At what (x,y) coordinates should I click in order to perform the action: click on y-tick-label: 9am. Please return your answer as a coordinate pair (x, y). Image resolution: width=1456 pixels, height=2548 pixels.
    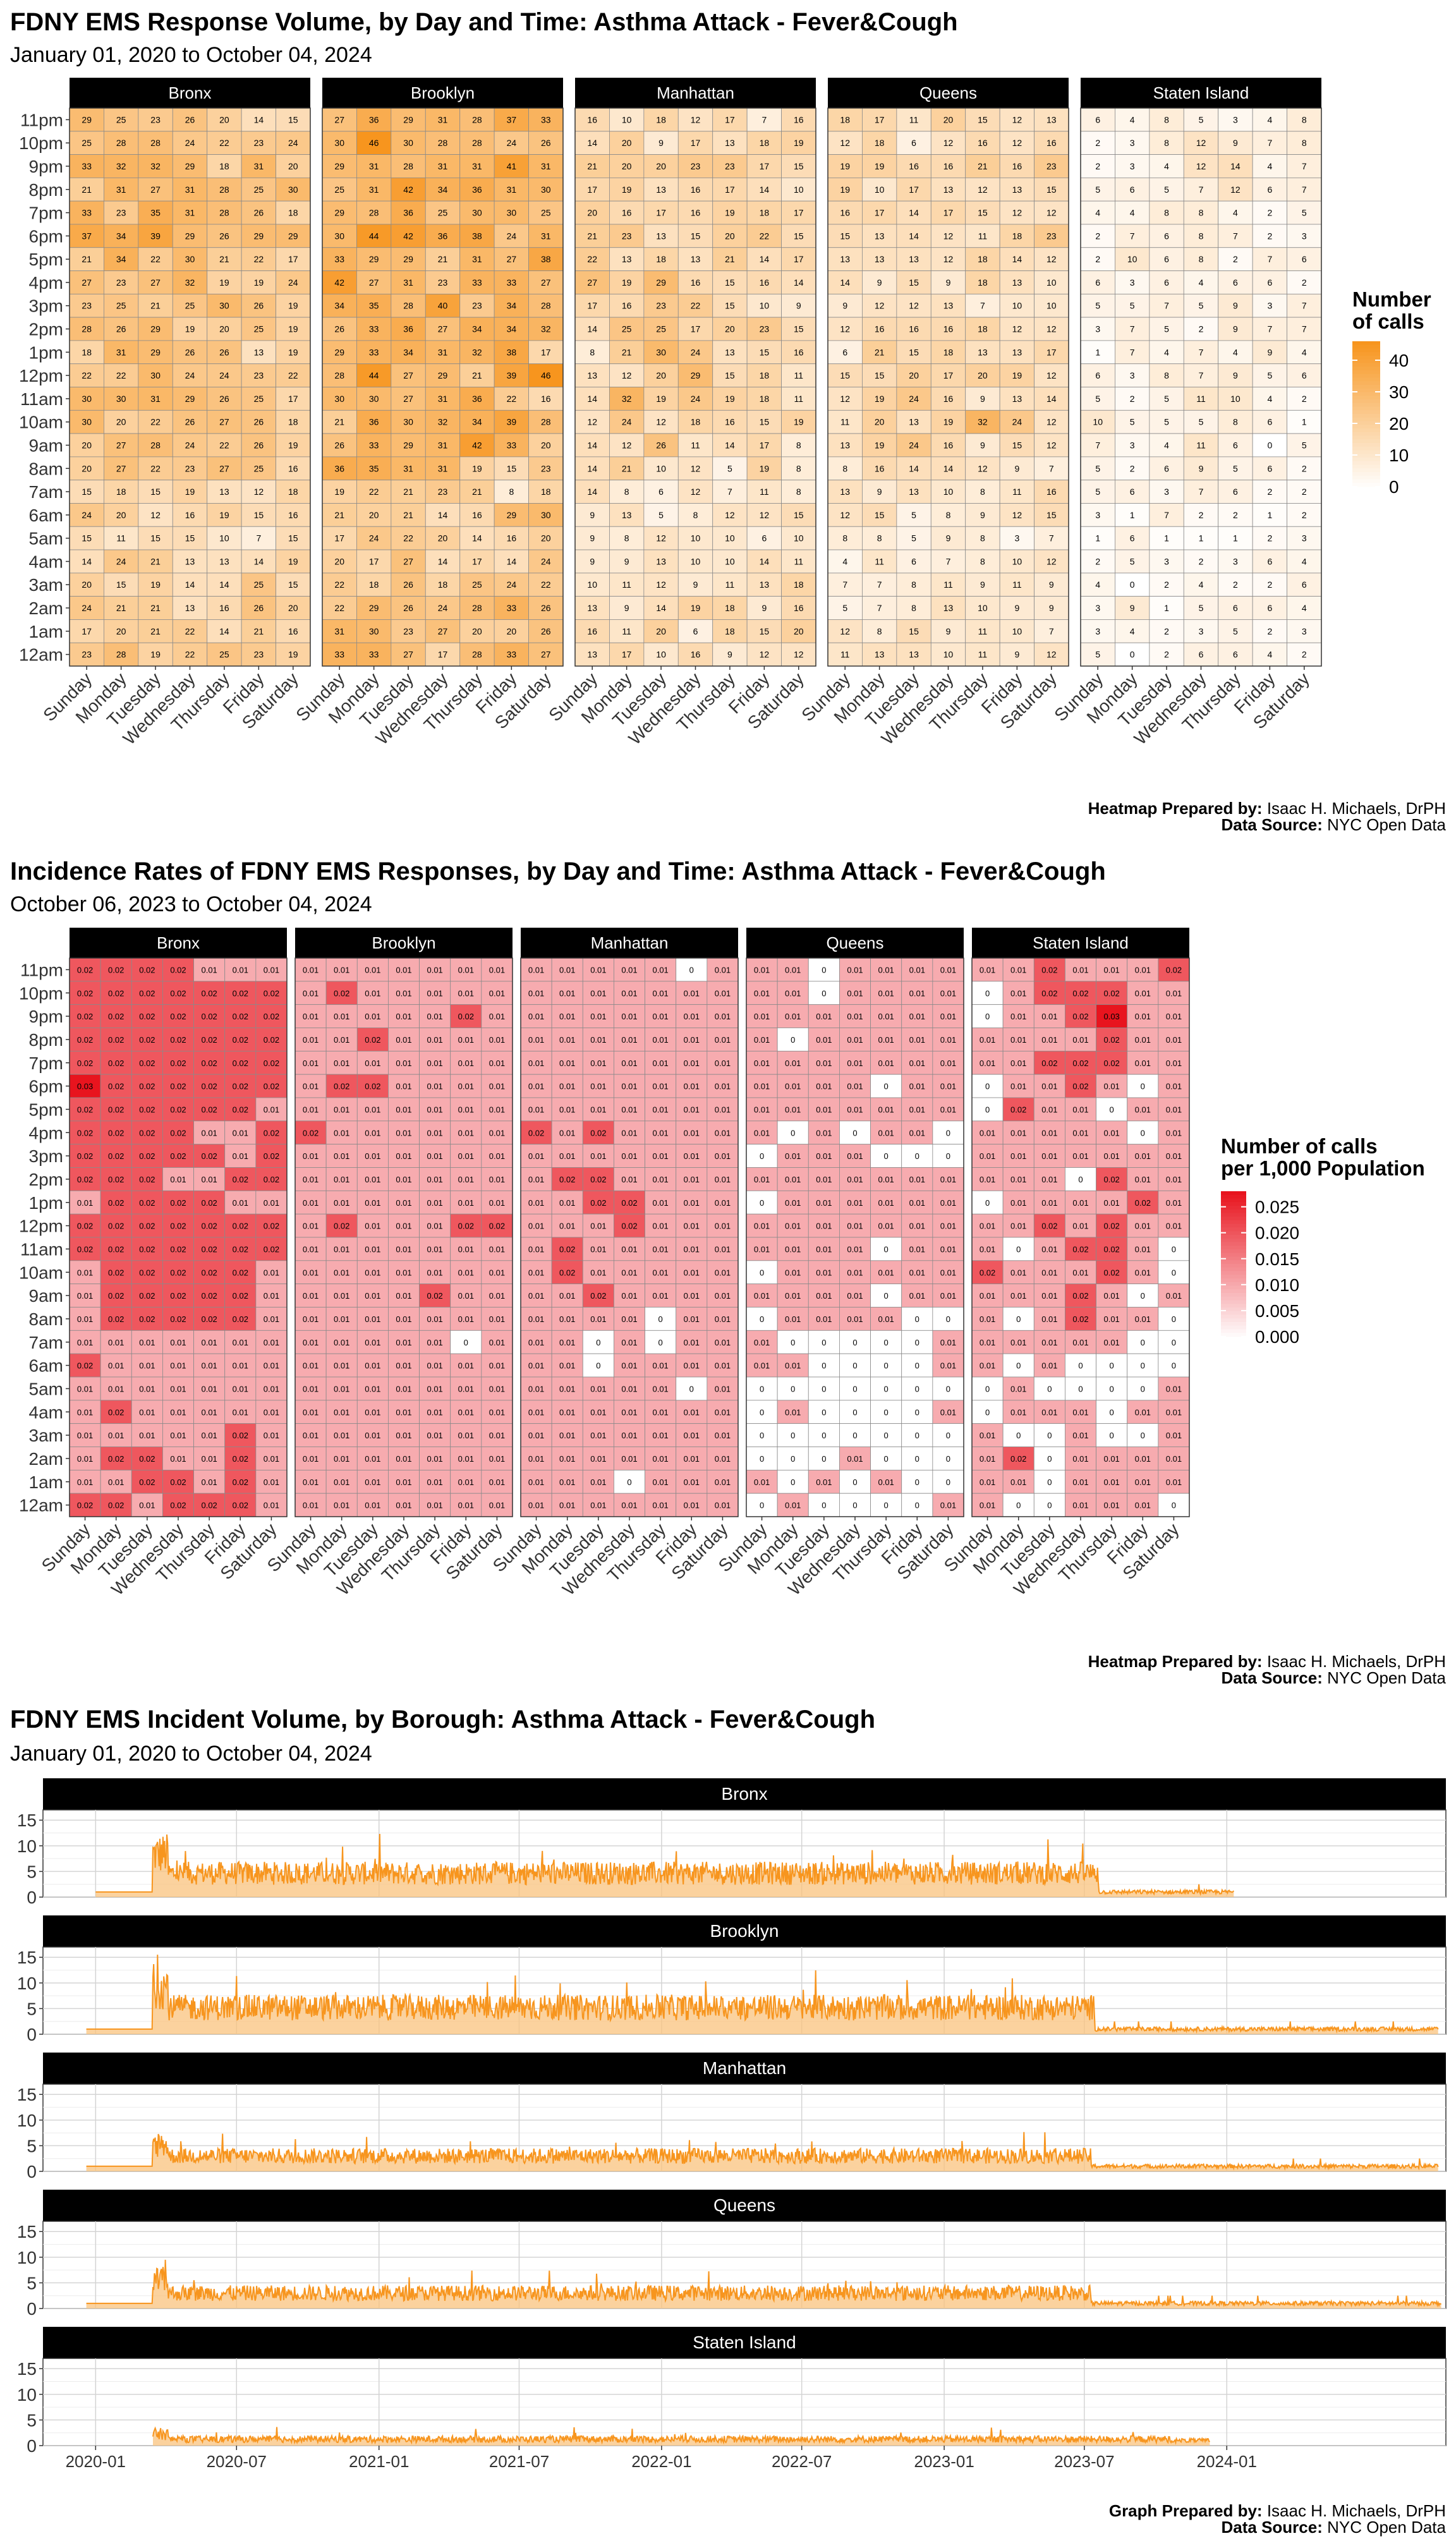
    Looking at the image, I should click on (46, 445).